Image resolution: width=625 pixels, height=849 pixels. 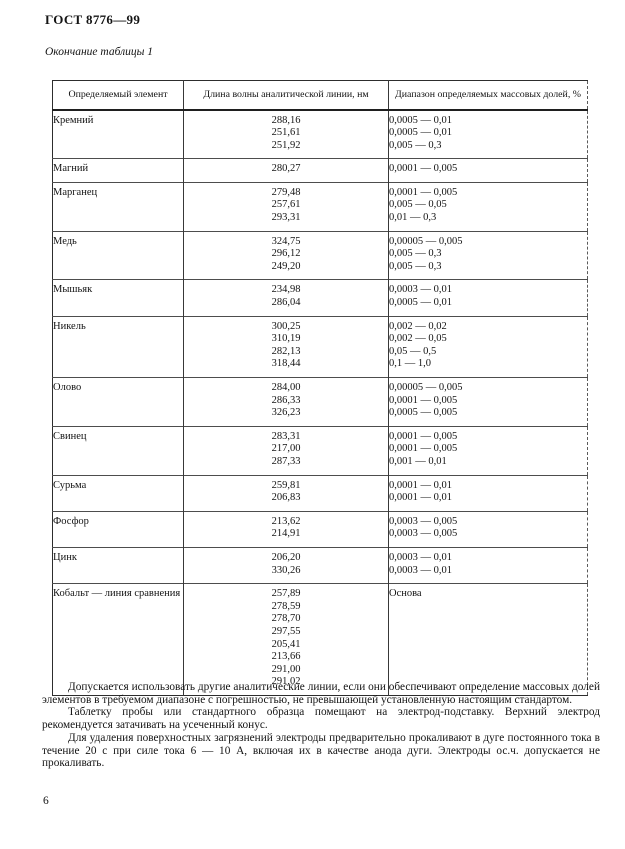 I want to click on wavelength-value: 278,70, so click(x=286, y=619).